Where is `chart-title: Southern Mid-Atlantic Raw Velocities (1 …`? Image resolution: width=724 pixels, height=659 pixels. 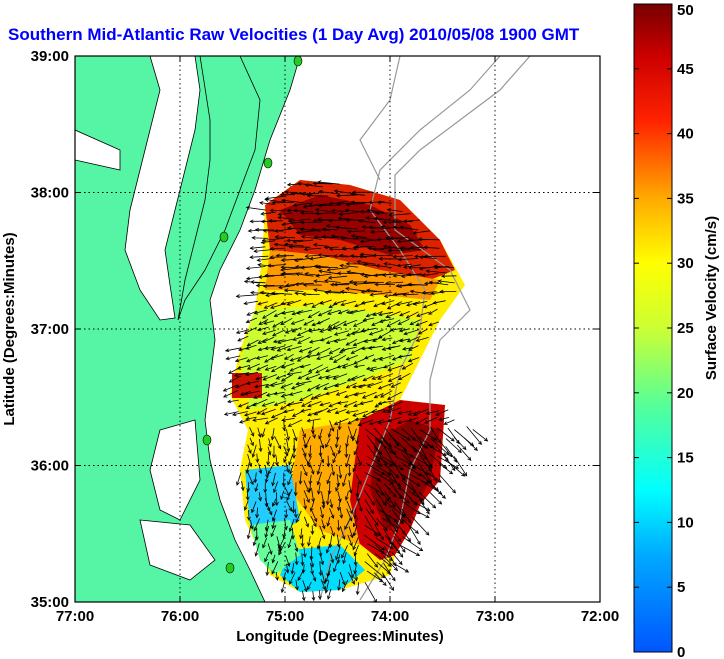
chart-title: Southern Mid-Atlantic Raw Velocities (1 … is located at coordinates (294, 34).